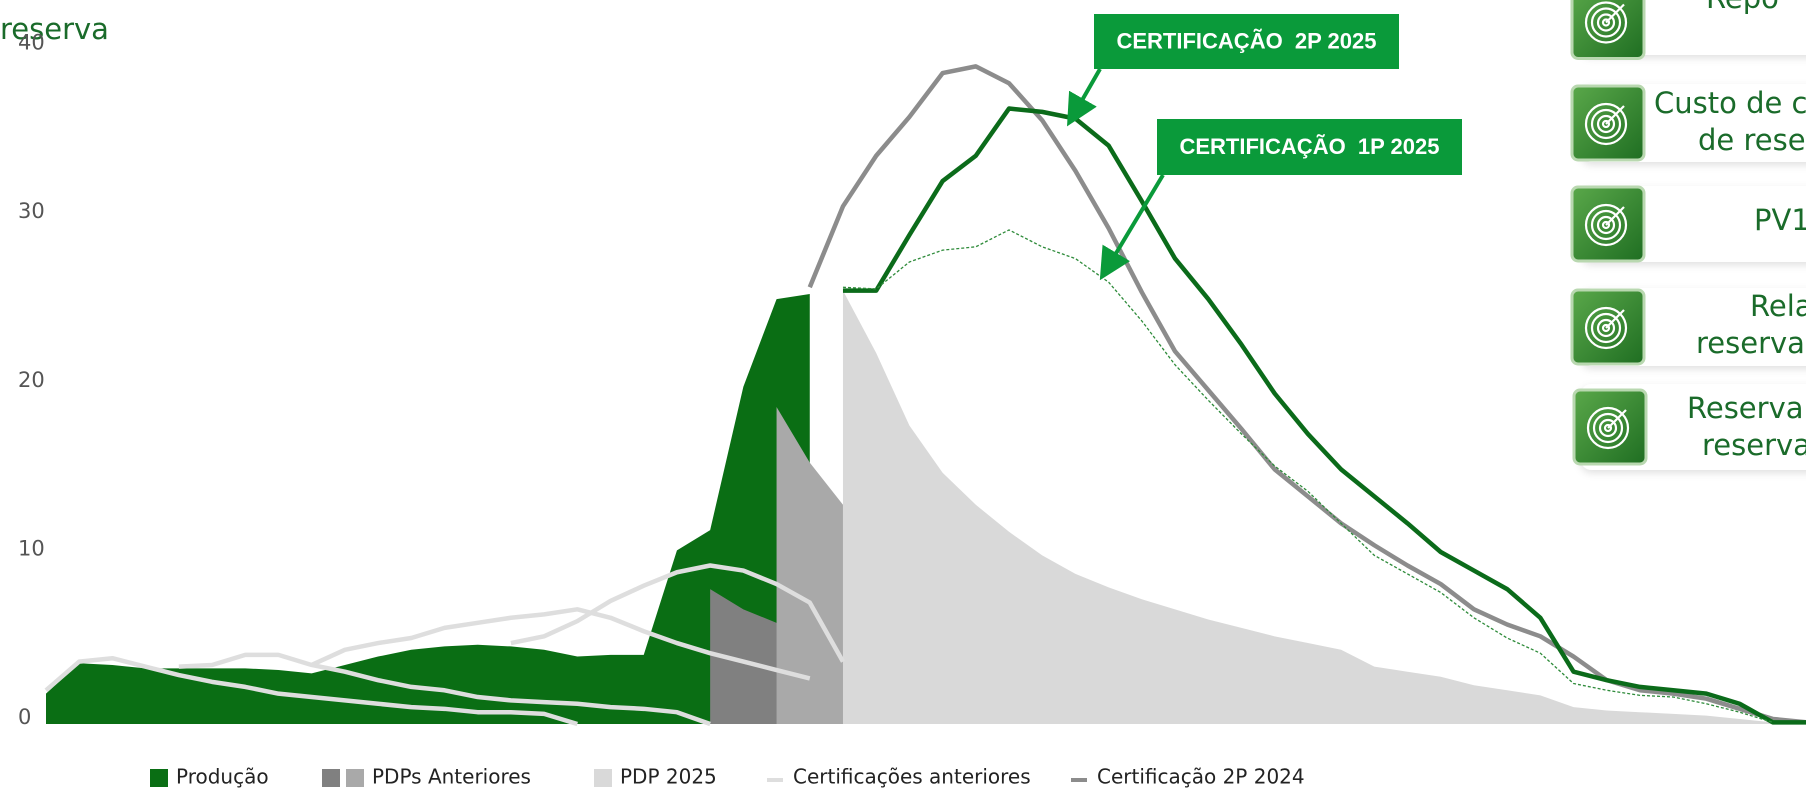 The height and width of the screenshot is (793, 1806). Describe the element at coordinates (1745, 408) in the screenshot. I see `card-text: Reserva` at that location.